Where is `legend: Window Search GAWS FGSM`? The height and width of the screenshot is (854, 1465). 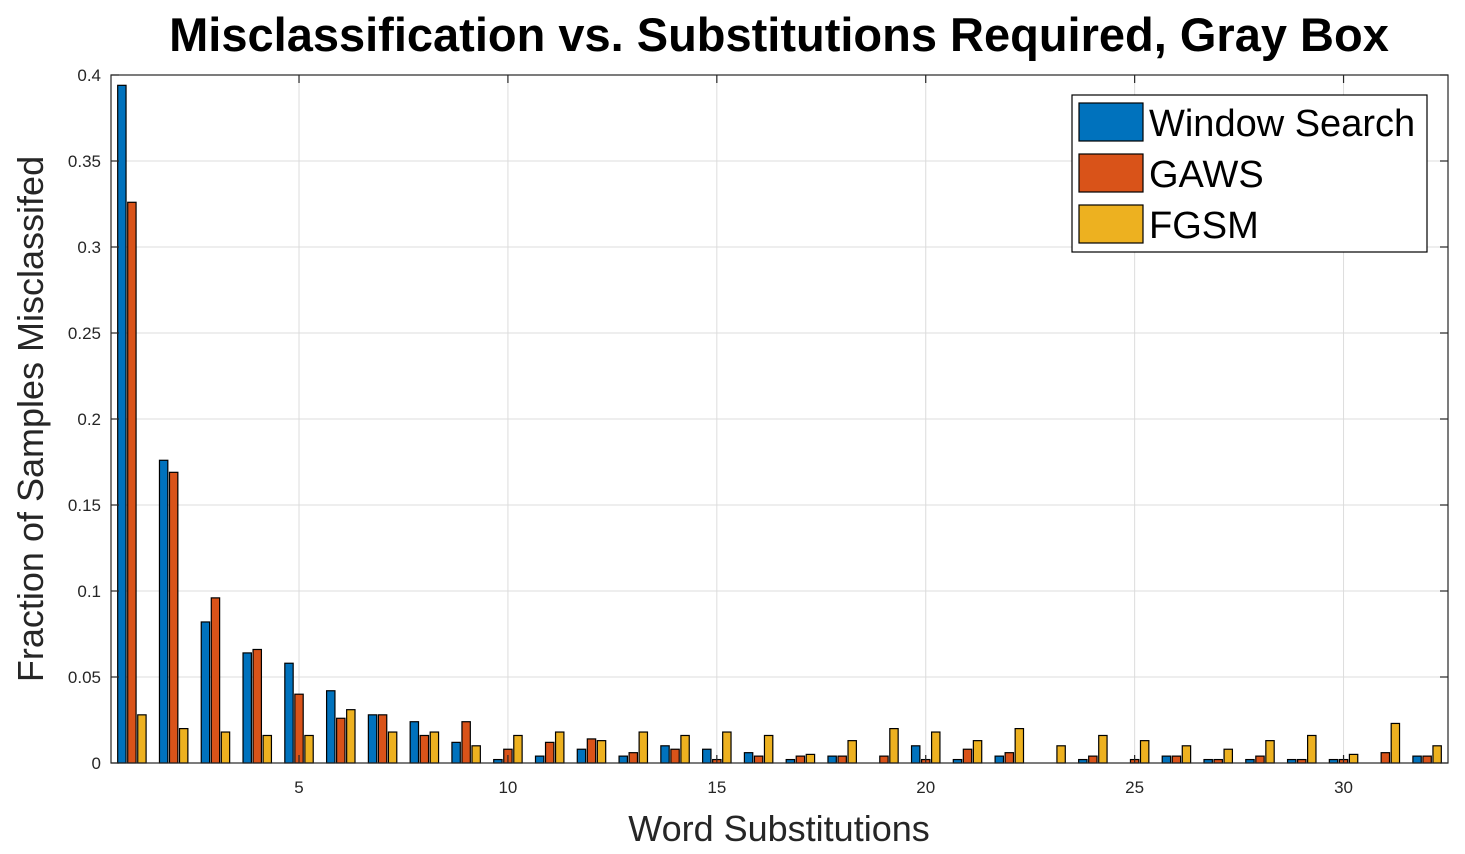
legend: Window Search GAWS FGSM is located at coordinates (1249, 173).